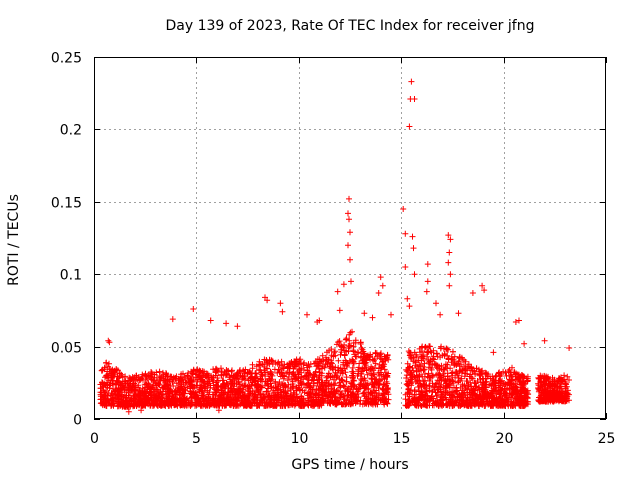 The height and width of the screenshot is (480, 640). I want to click on y-tick-label: 0, so click(77, 421).